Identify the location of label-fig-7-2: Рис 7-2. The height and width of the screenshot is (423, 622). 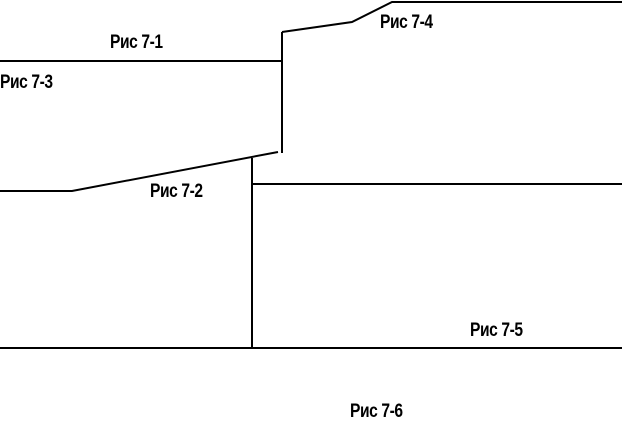
(176, 191).